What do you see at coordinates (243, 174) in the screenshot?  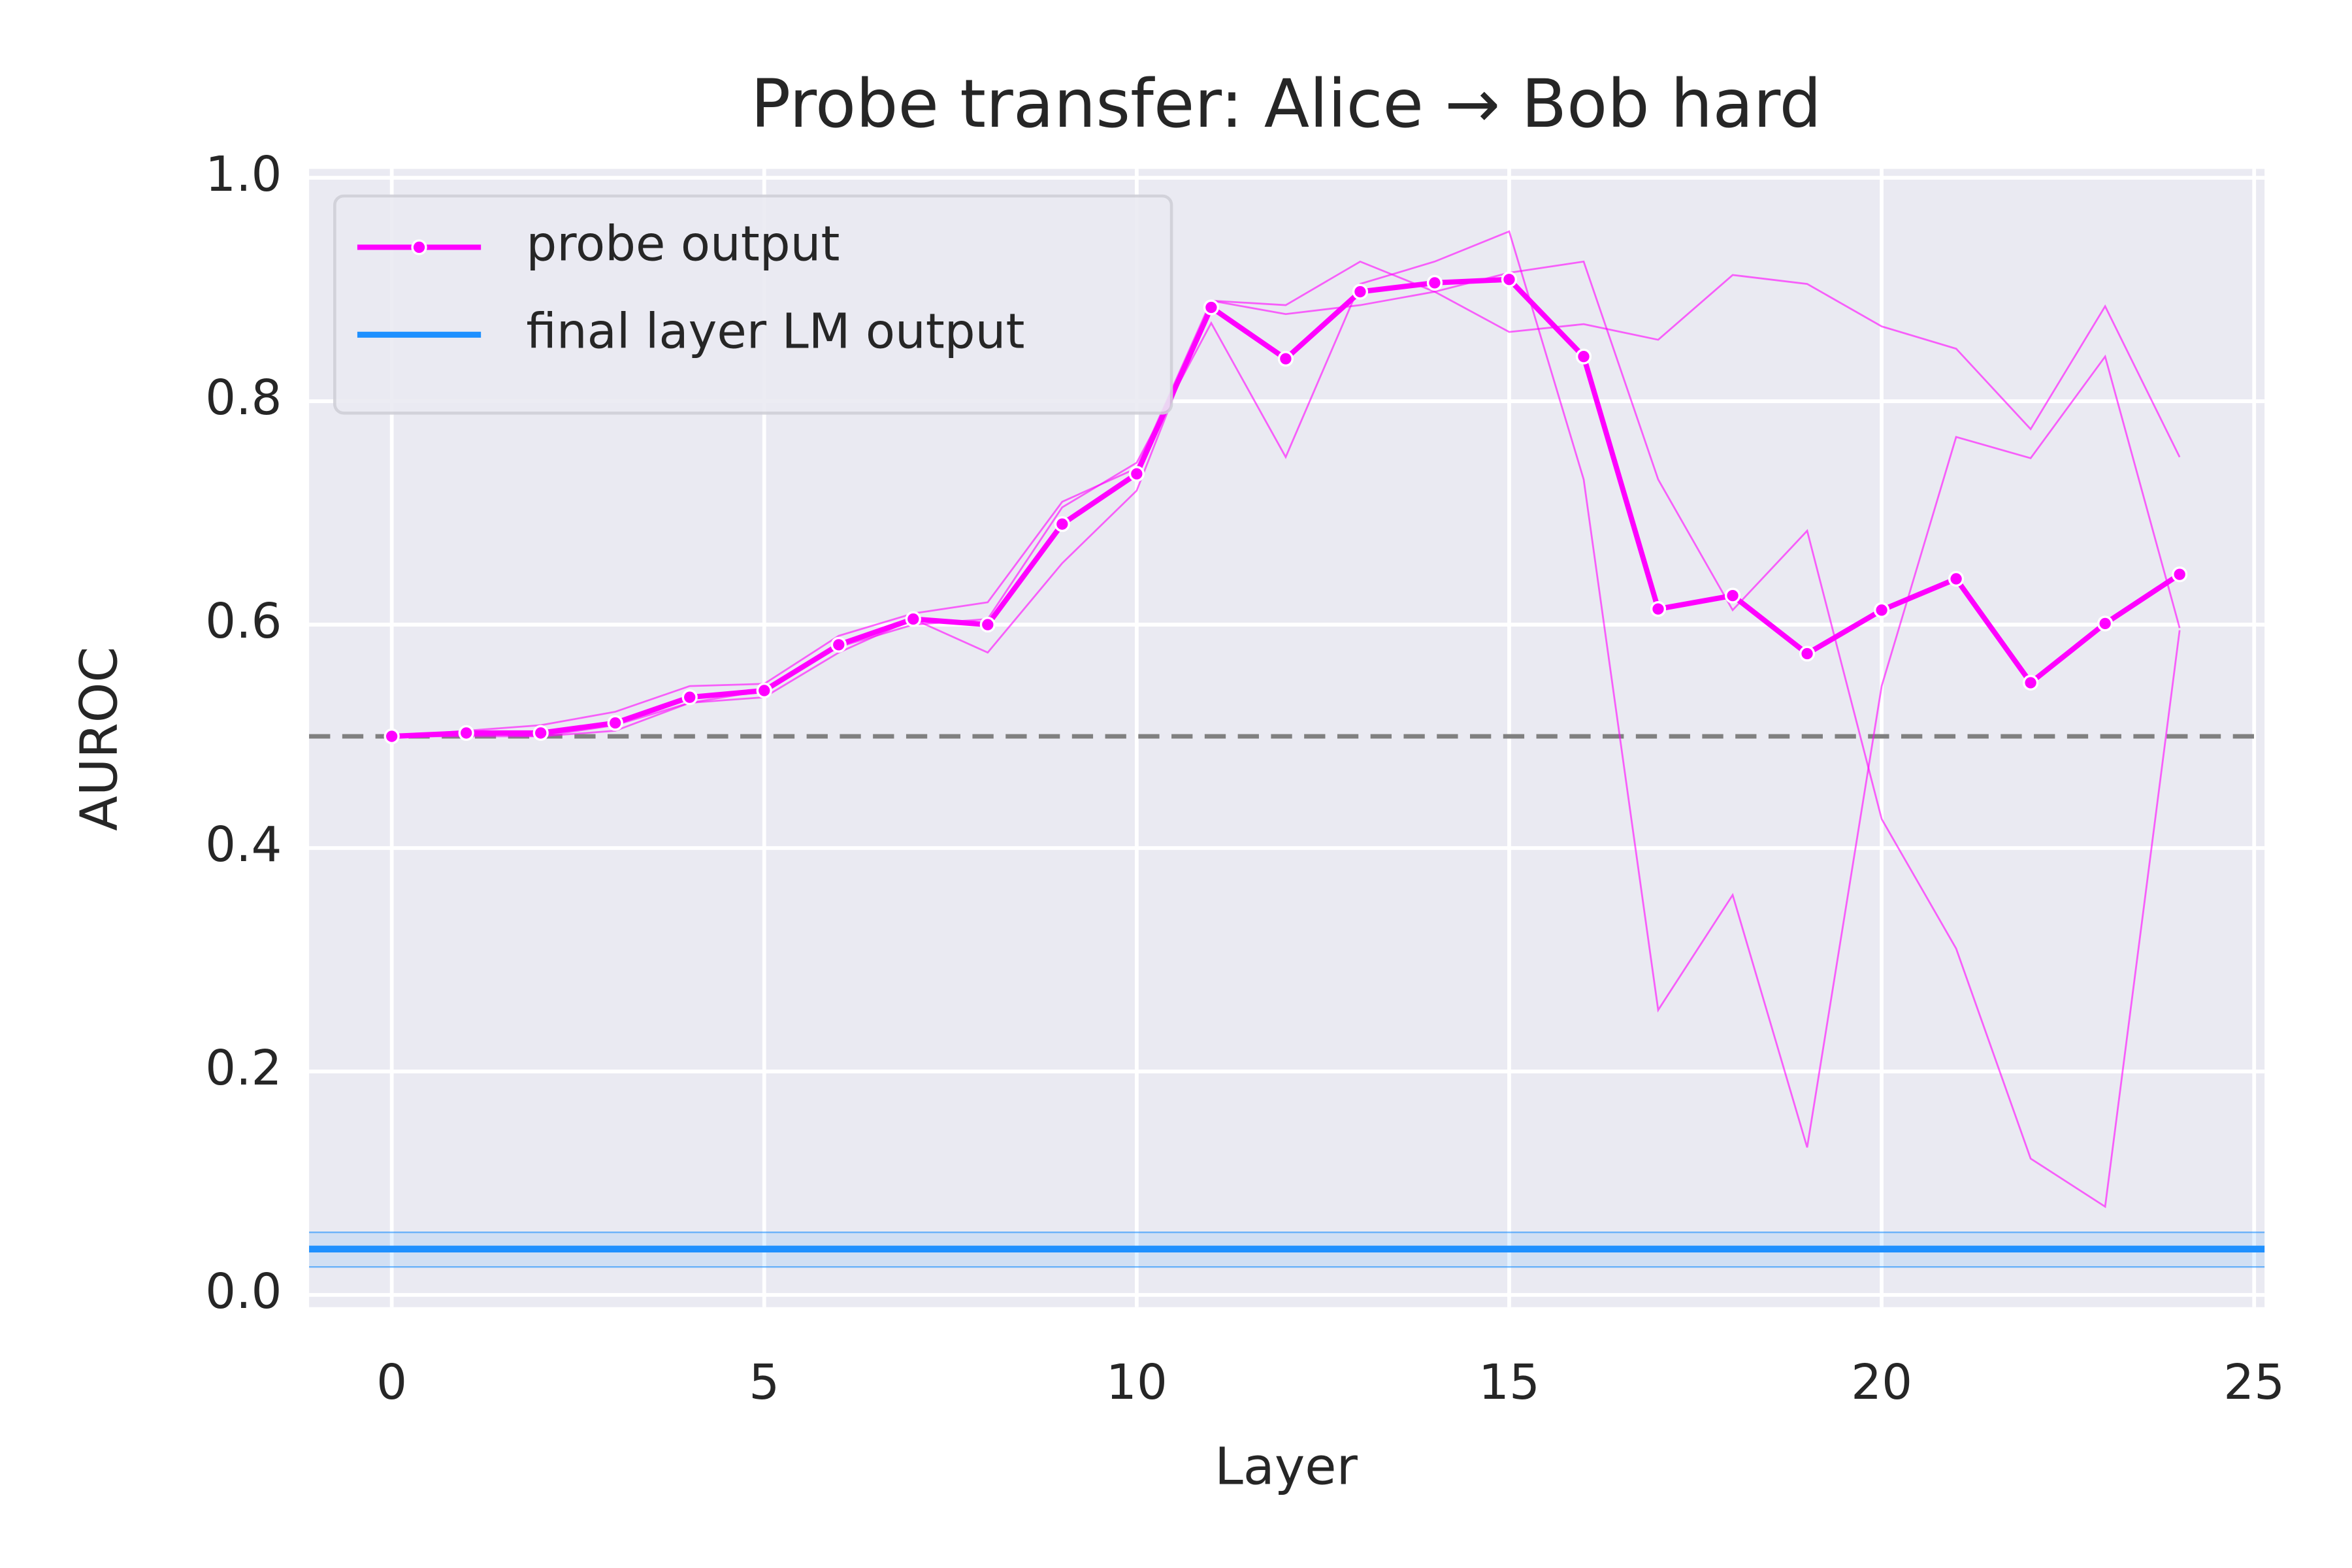 I see `y-tick-label: 1.0` at bounding box center [243, 174].